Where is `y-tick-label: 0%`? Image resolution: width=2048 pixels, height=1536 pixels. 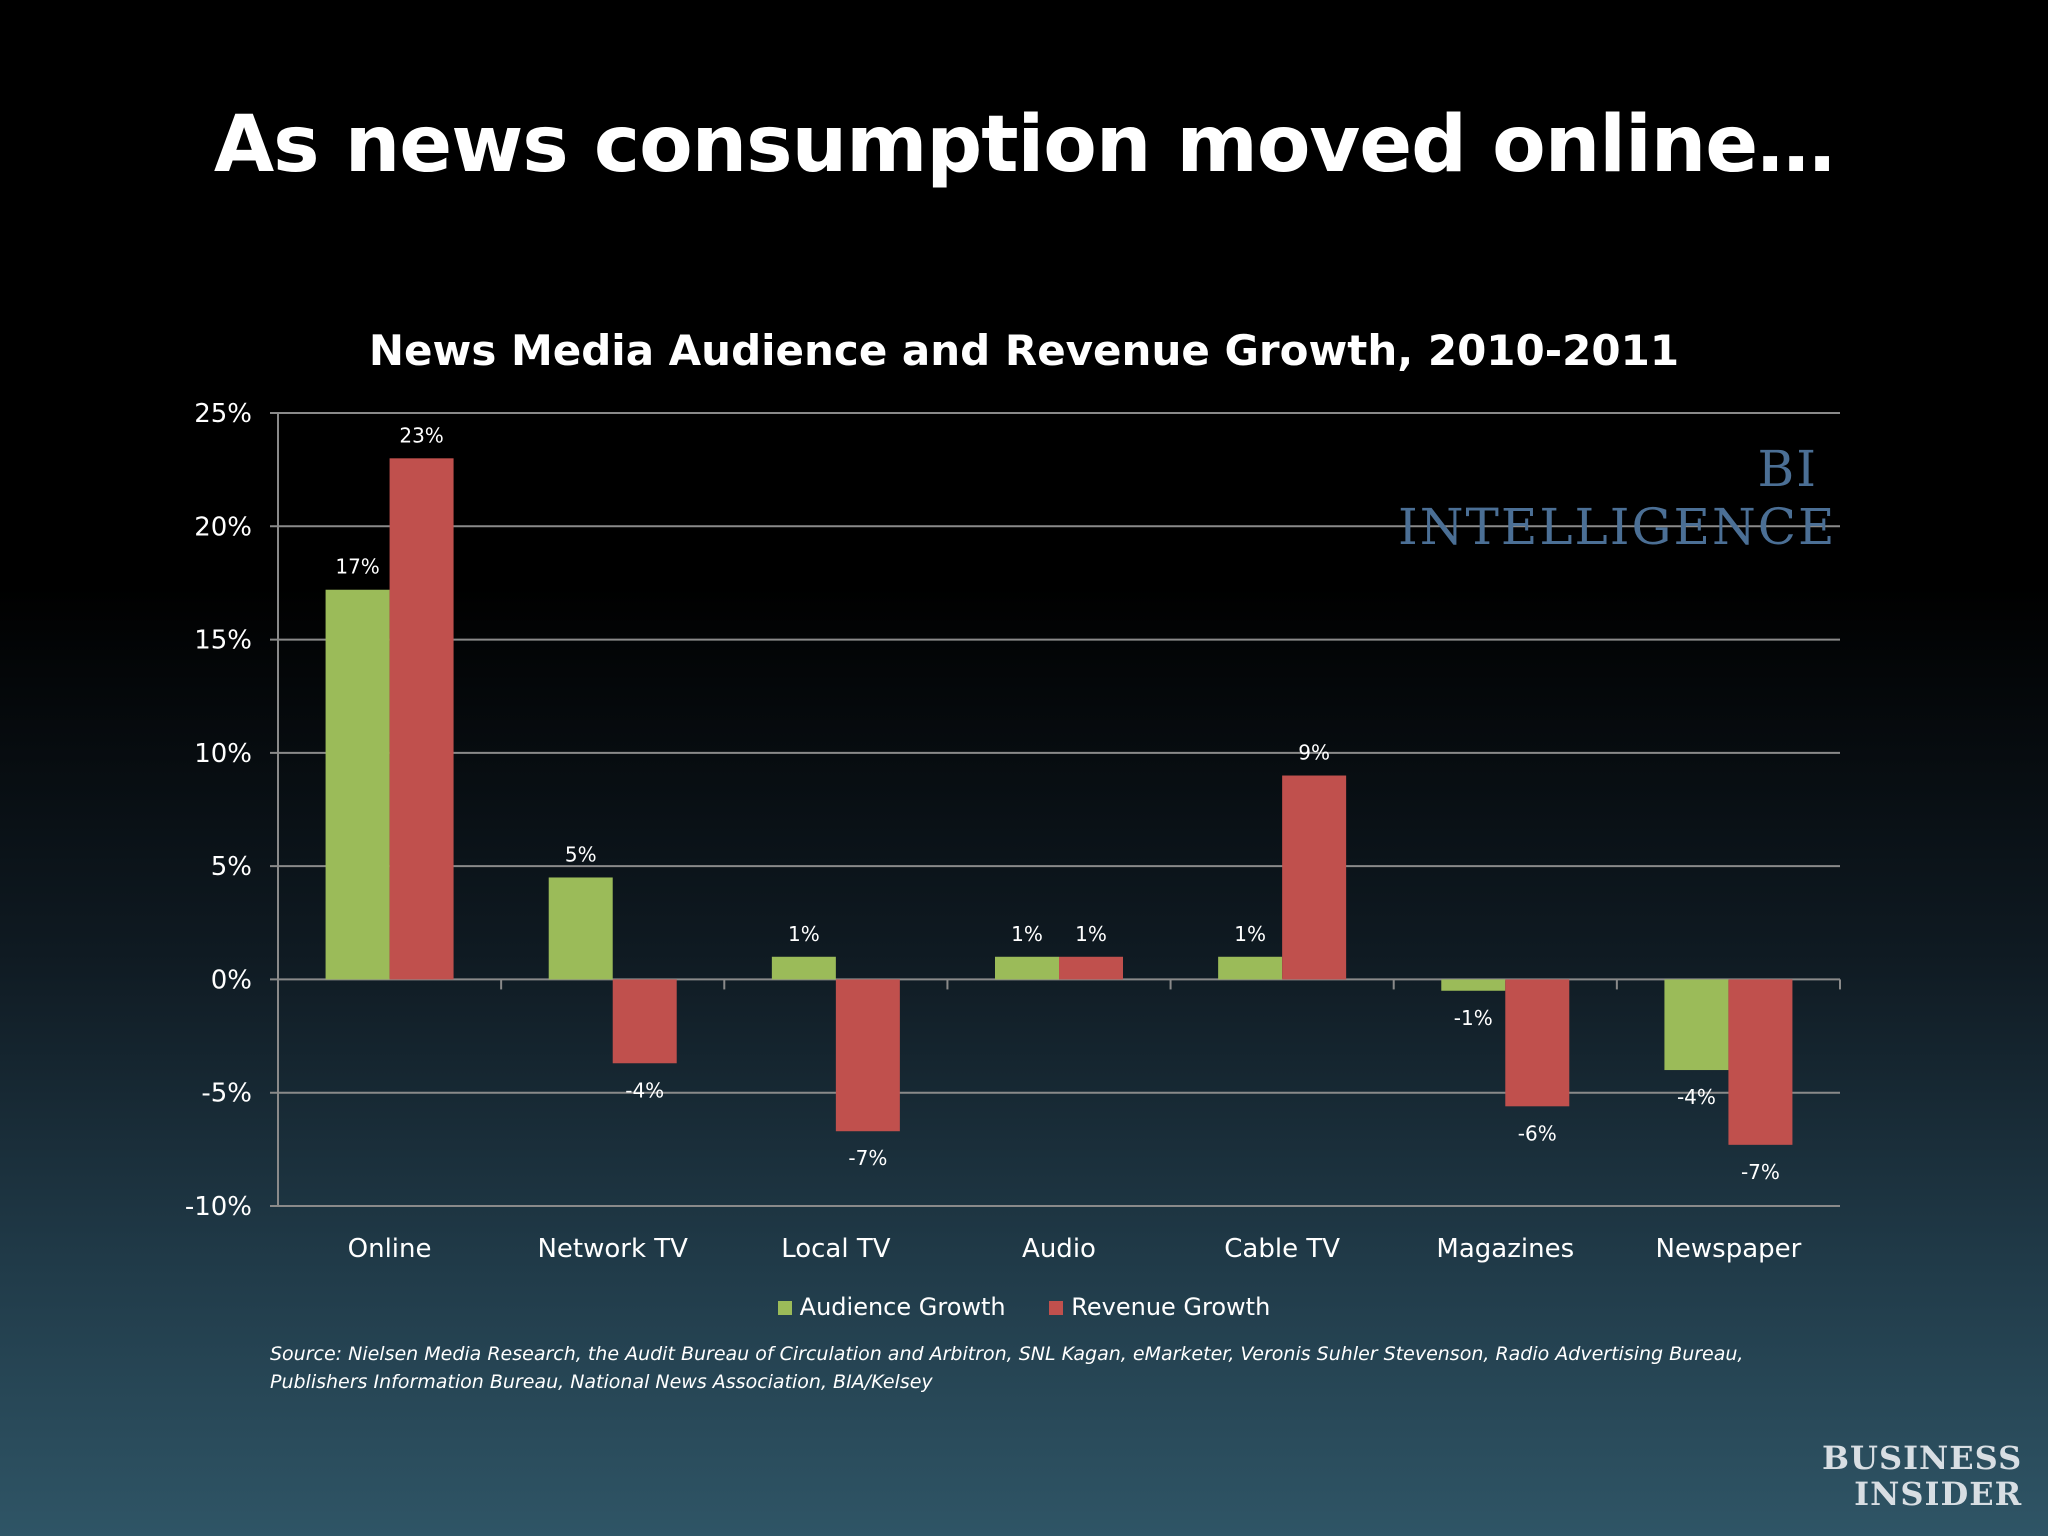
y-tick-label: 0% is located at coordinates (231, 980).